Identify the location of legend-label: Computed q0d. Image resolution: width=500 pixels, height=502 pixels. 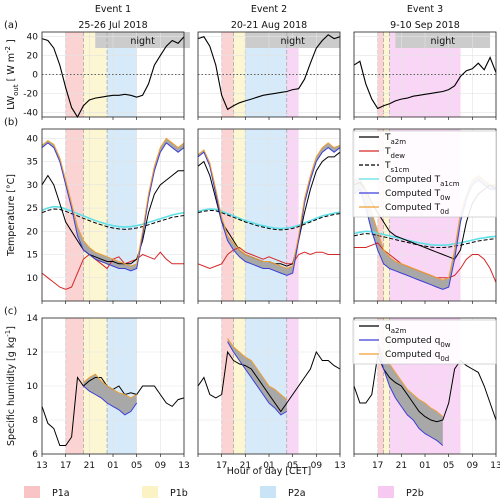
(417, 356).